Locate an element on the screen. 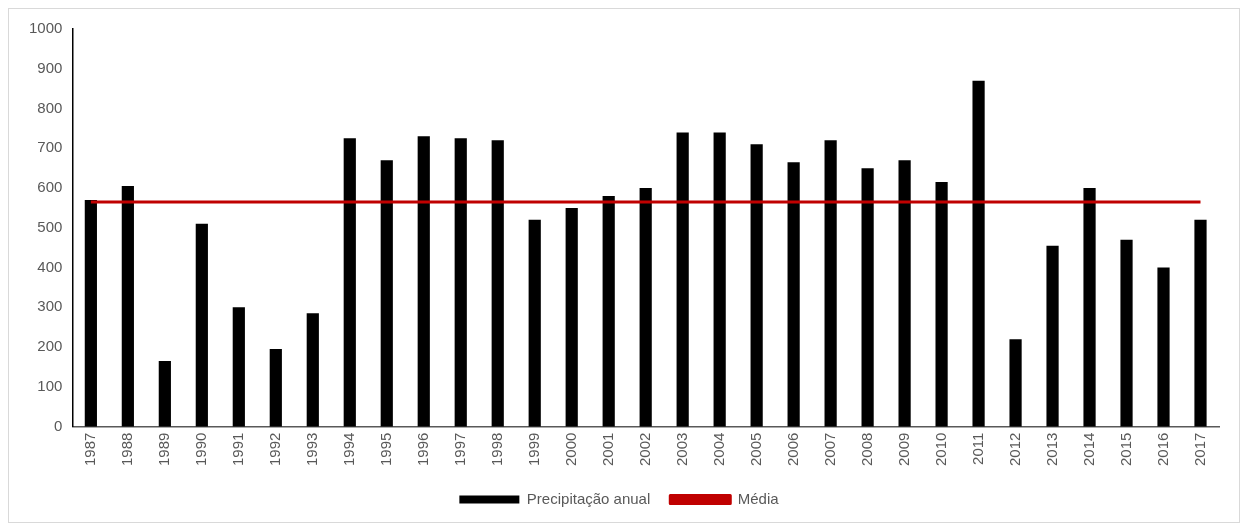 The width and height of the screenshot is (1248, 531). x-tick-label: 1997 is located at coordinates (459, 449).